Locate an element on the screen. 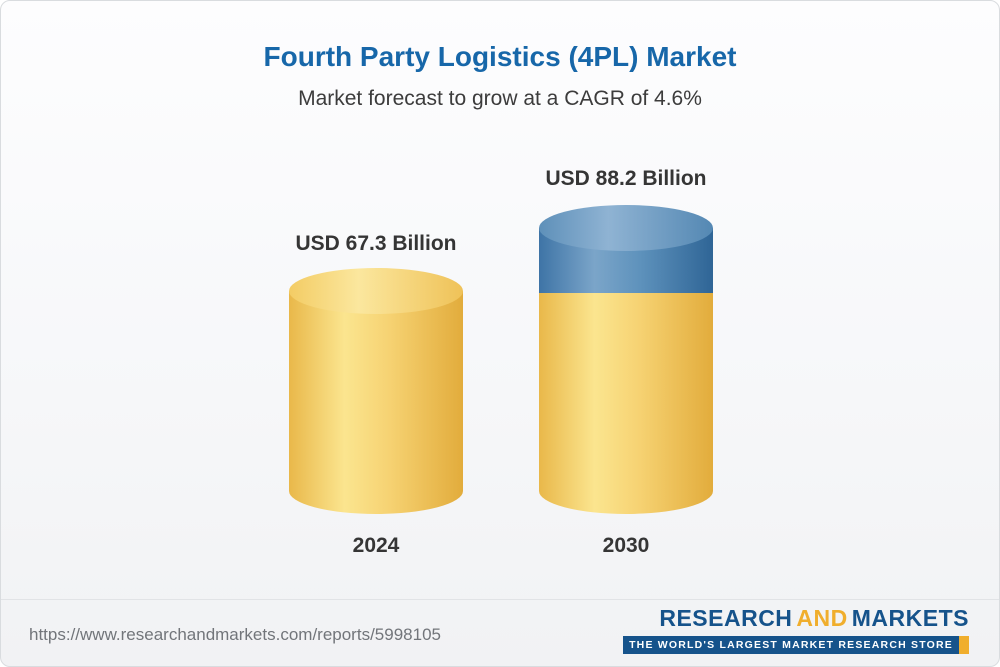 This screenshot has height=667, width=1000. bar-2030-bottom is located at coordinates (626, 491).